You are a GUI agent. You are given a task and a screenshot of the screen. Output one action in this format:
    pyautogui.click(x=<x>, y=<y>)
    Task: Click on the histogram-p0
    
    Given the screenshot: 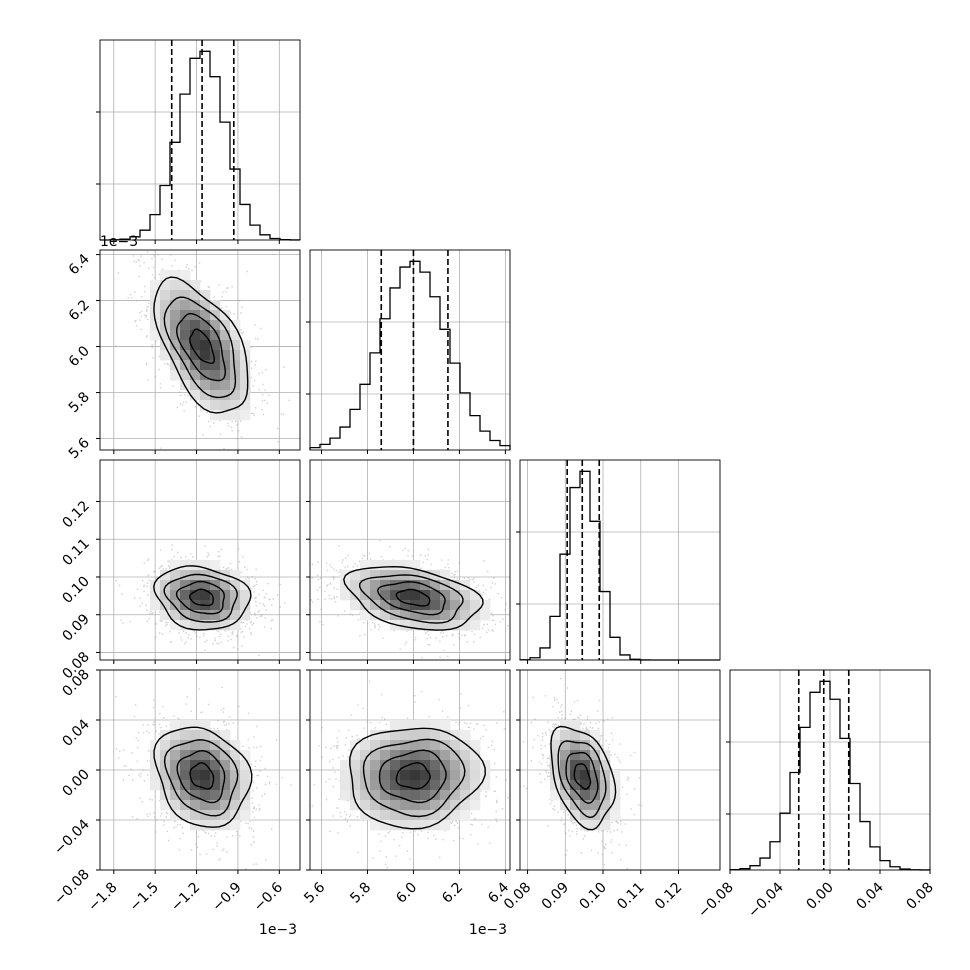 What is the action you would take?
    pyautogui.click(x=198, y=141)
    